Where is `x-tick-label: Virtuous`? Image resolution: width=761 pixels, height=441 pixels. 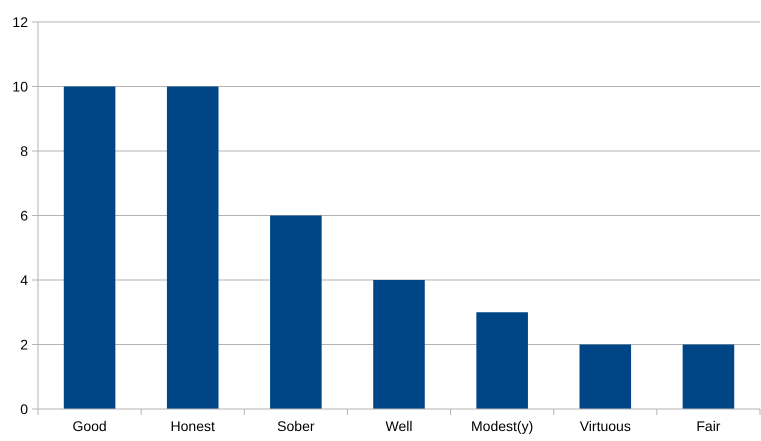
x-tick-label: Virtuous is located at coordinates (605, 426).